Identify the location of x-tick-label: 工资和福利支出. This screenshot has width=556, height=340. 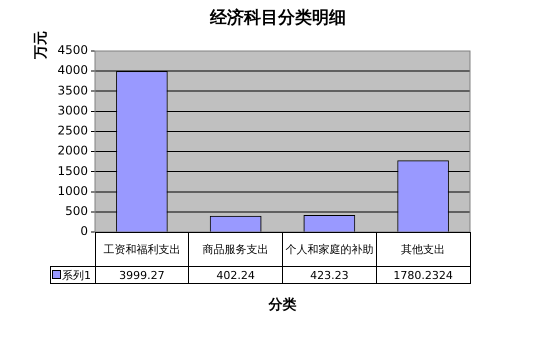
(142, 249).